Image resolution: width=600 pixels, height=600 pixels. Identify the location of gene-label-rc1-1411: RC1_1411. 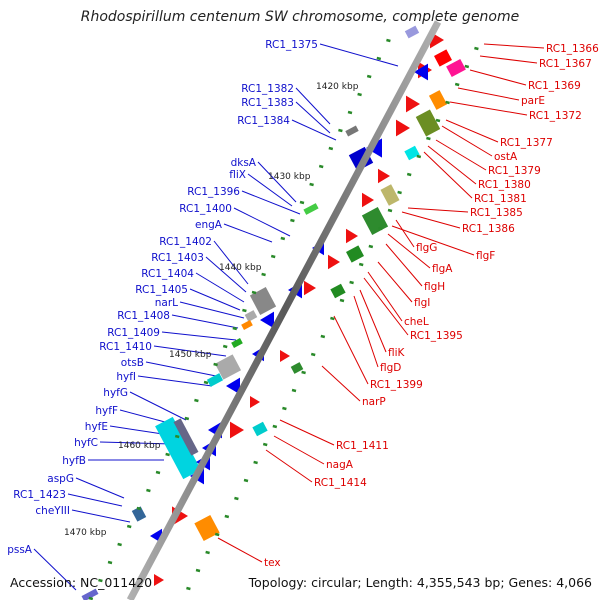
(362, 446).